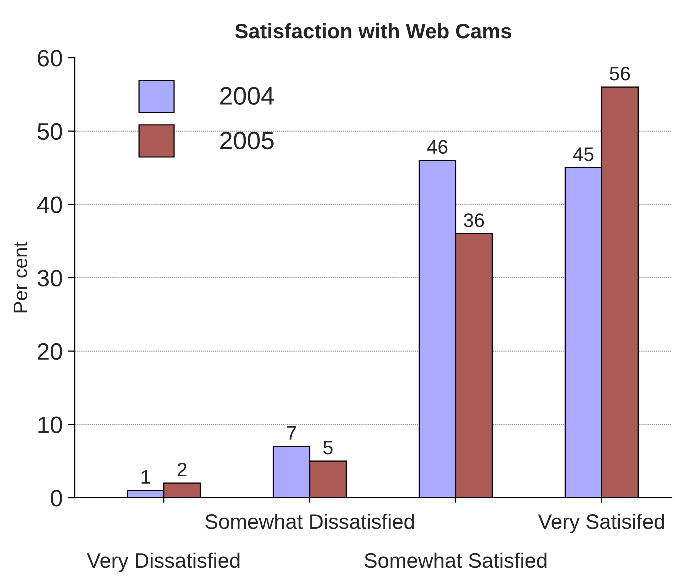 This screenshot has height=584, width=675. I want to click on x-tick-label: Somewhat Satisfied, so click(455, 560).